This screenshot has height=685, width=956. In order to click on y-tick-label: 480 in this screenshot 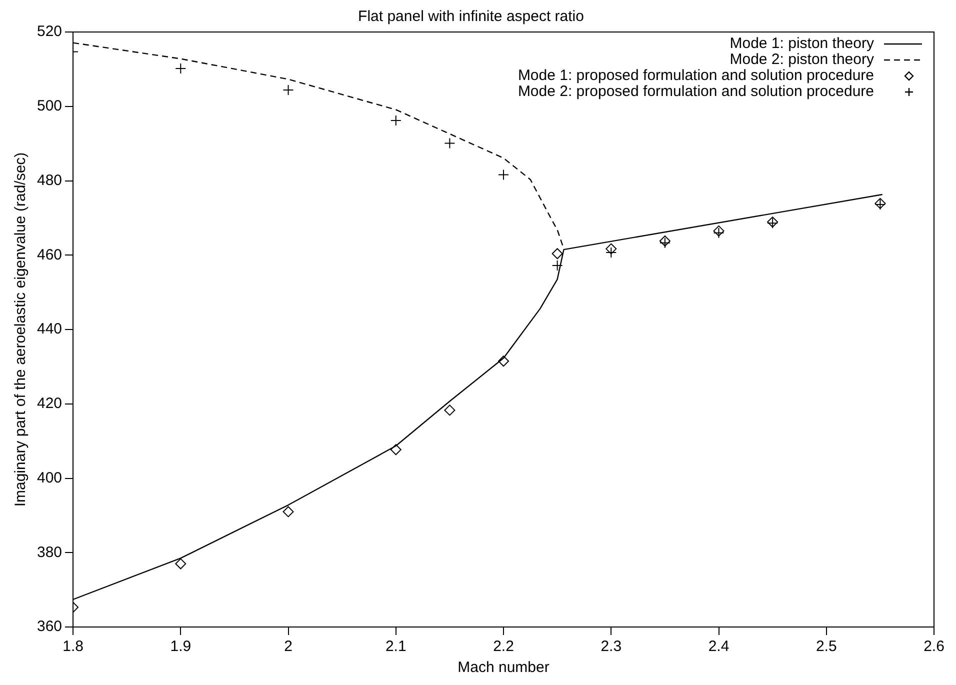, I will do `click(49, 180)`.